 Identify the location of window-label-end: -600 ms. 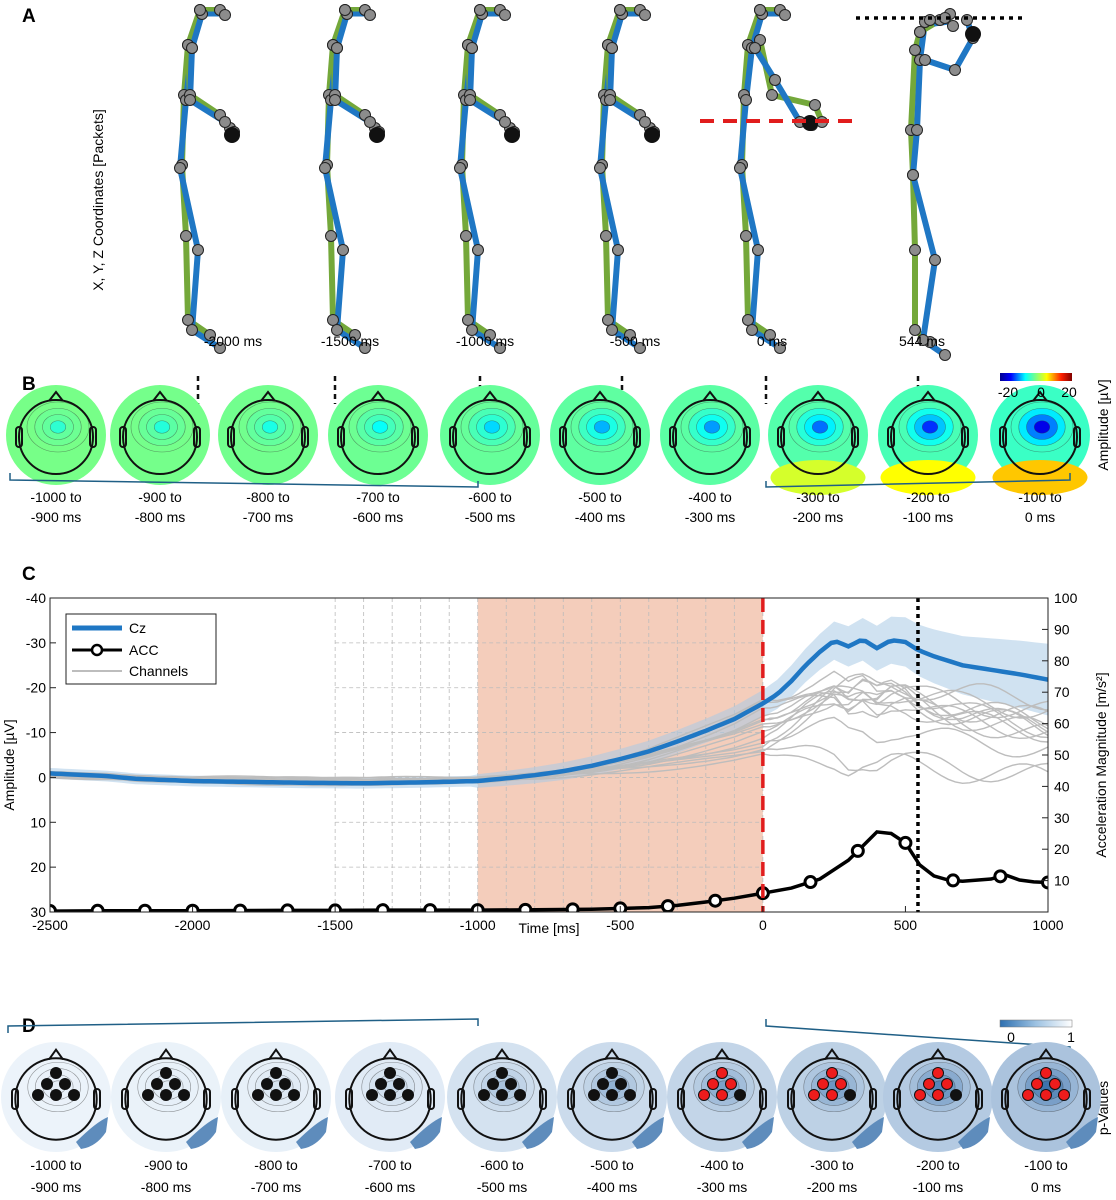
(378, 517).